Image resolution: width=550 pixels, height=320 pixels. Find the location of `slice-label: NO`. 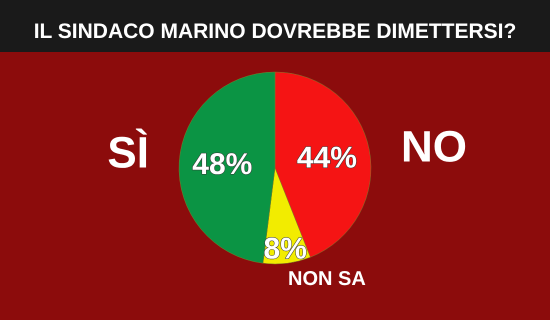

slice-label: NO is located at coordinates (434, 147).